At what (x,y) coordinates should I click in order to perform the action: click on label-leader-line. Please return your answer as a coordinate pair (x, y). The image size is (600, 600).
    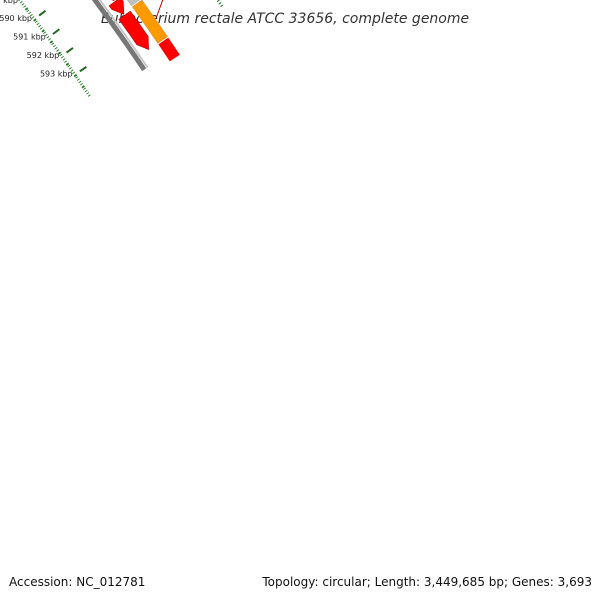
    Looking at the image, I should click on (160, 9).